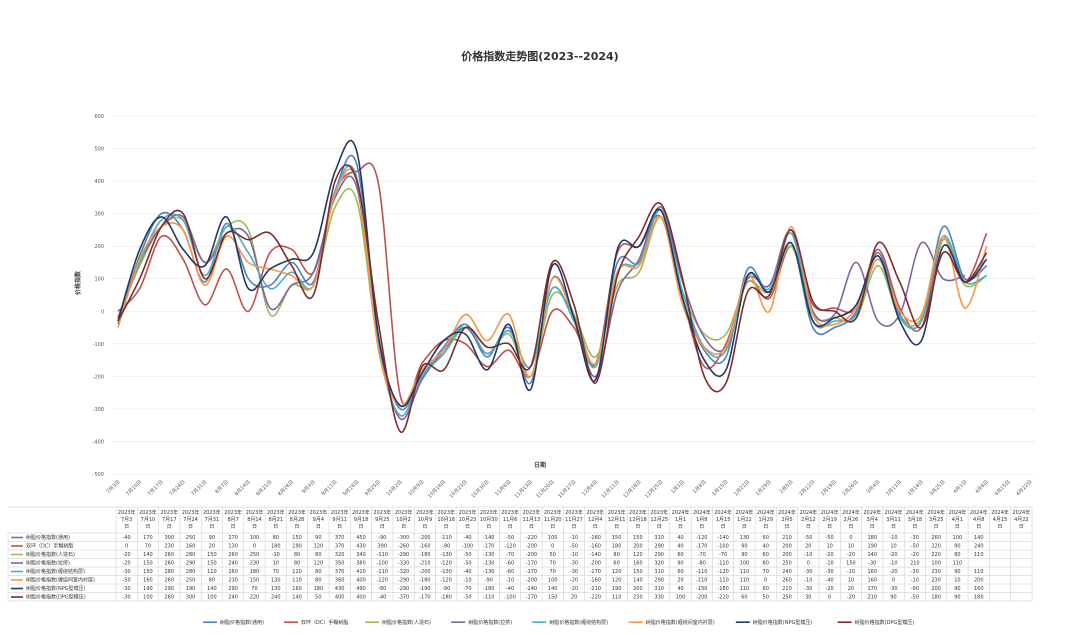 This screenshot has height=635, width=1080. I want to click on x-tick-label: 8月21日, so click(264, 488).